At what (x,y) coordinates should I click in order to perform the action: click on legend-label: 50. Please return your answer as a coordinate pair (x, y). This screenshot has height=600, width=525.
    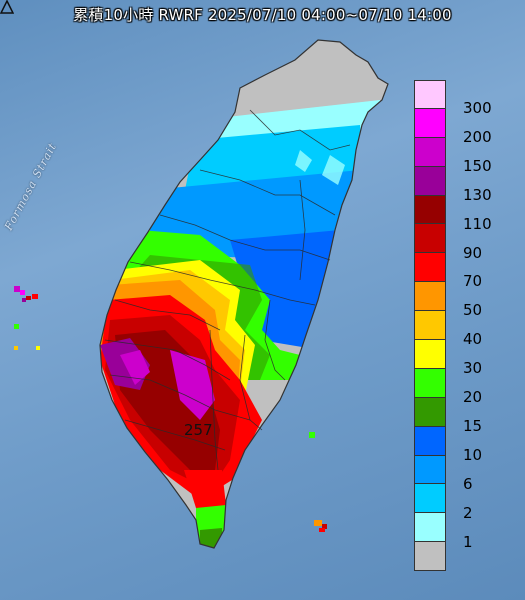
    Looking at the image, I should click on (473, 310).